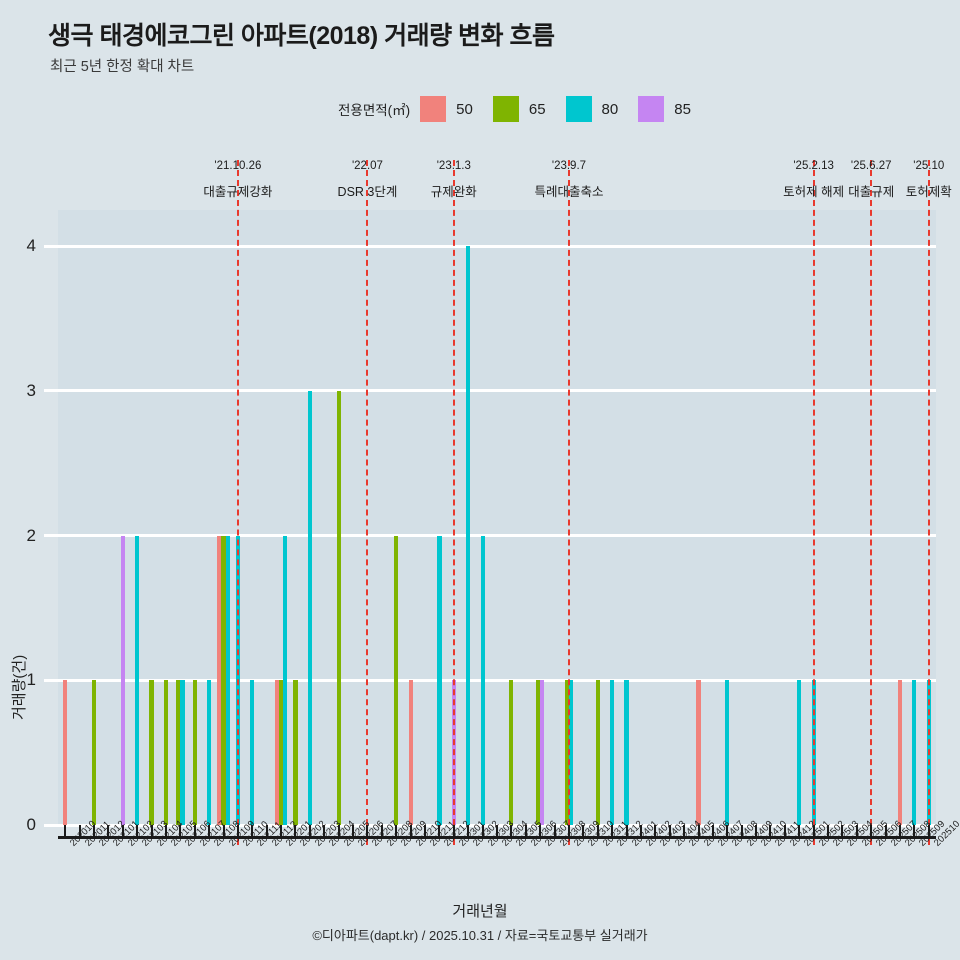 This screenshot has height=960, width=960. Describe the element at coordinates (374, 110) in the screenshot. I see `legend-title: 전용면적(㎡)` at that location.